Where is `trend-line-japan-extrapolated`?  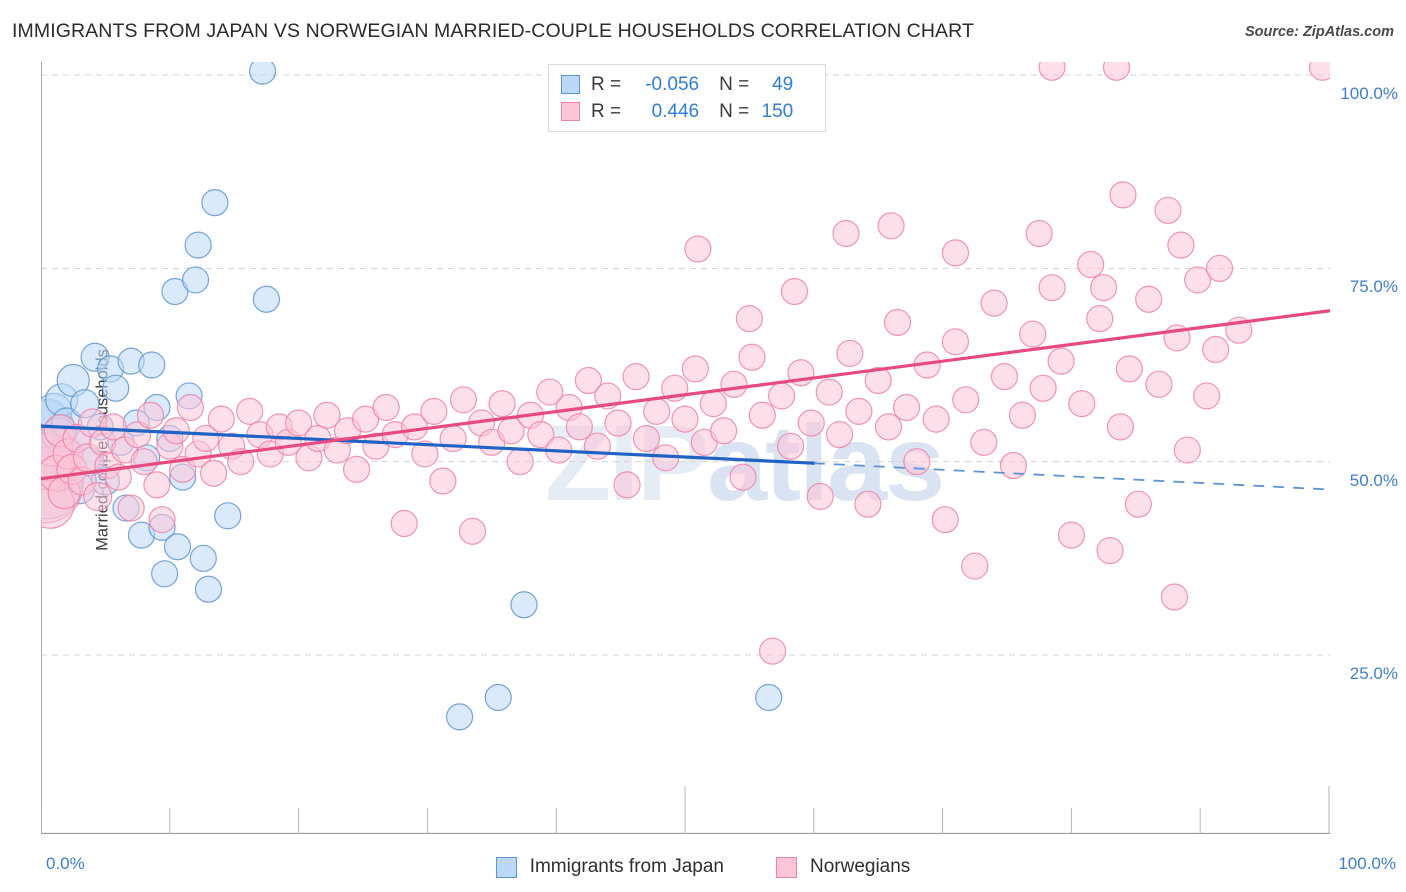 trend-line-japan-extrapolated is located at coordinates (1071, 476).